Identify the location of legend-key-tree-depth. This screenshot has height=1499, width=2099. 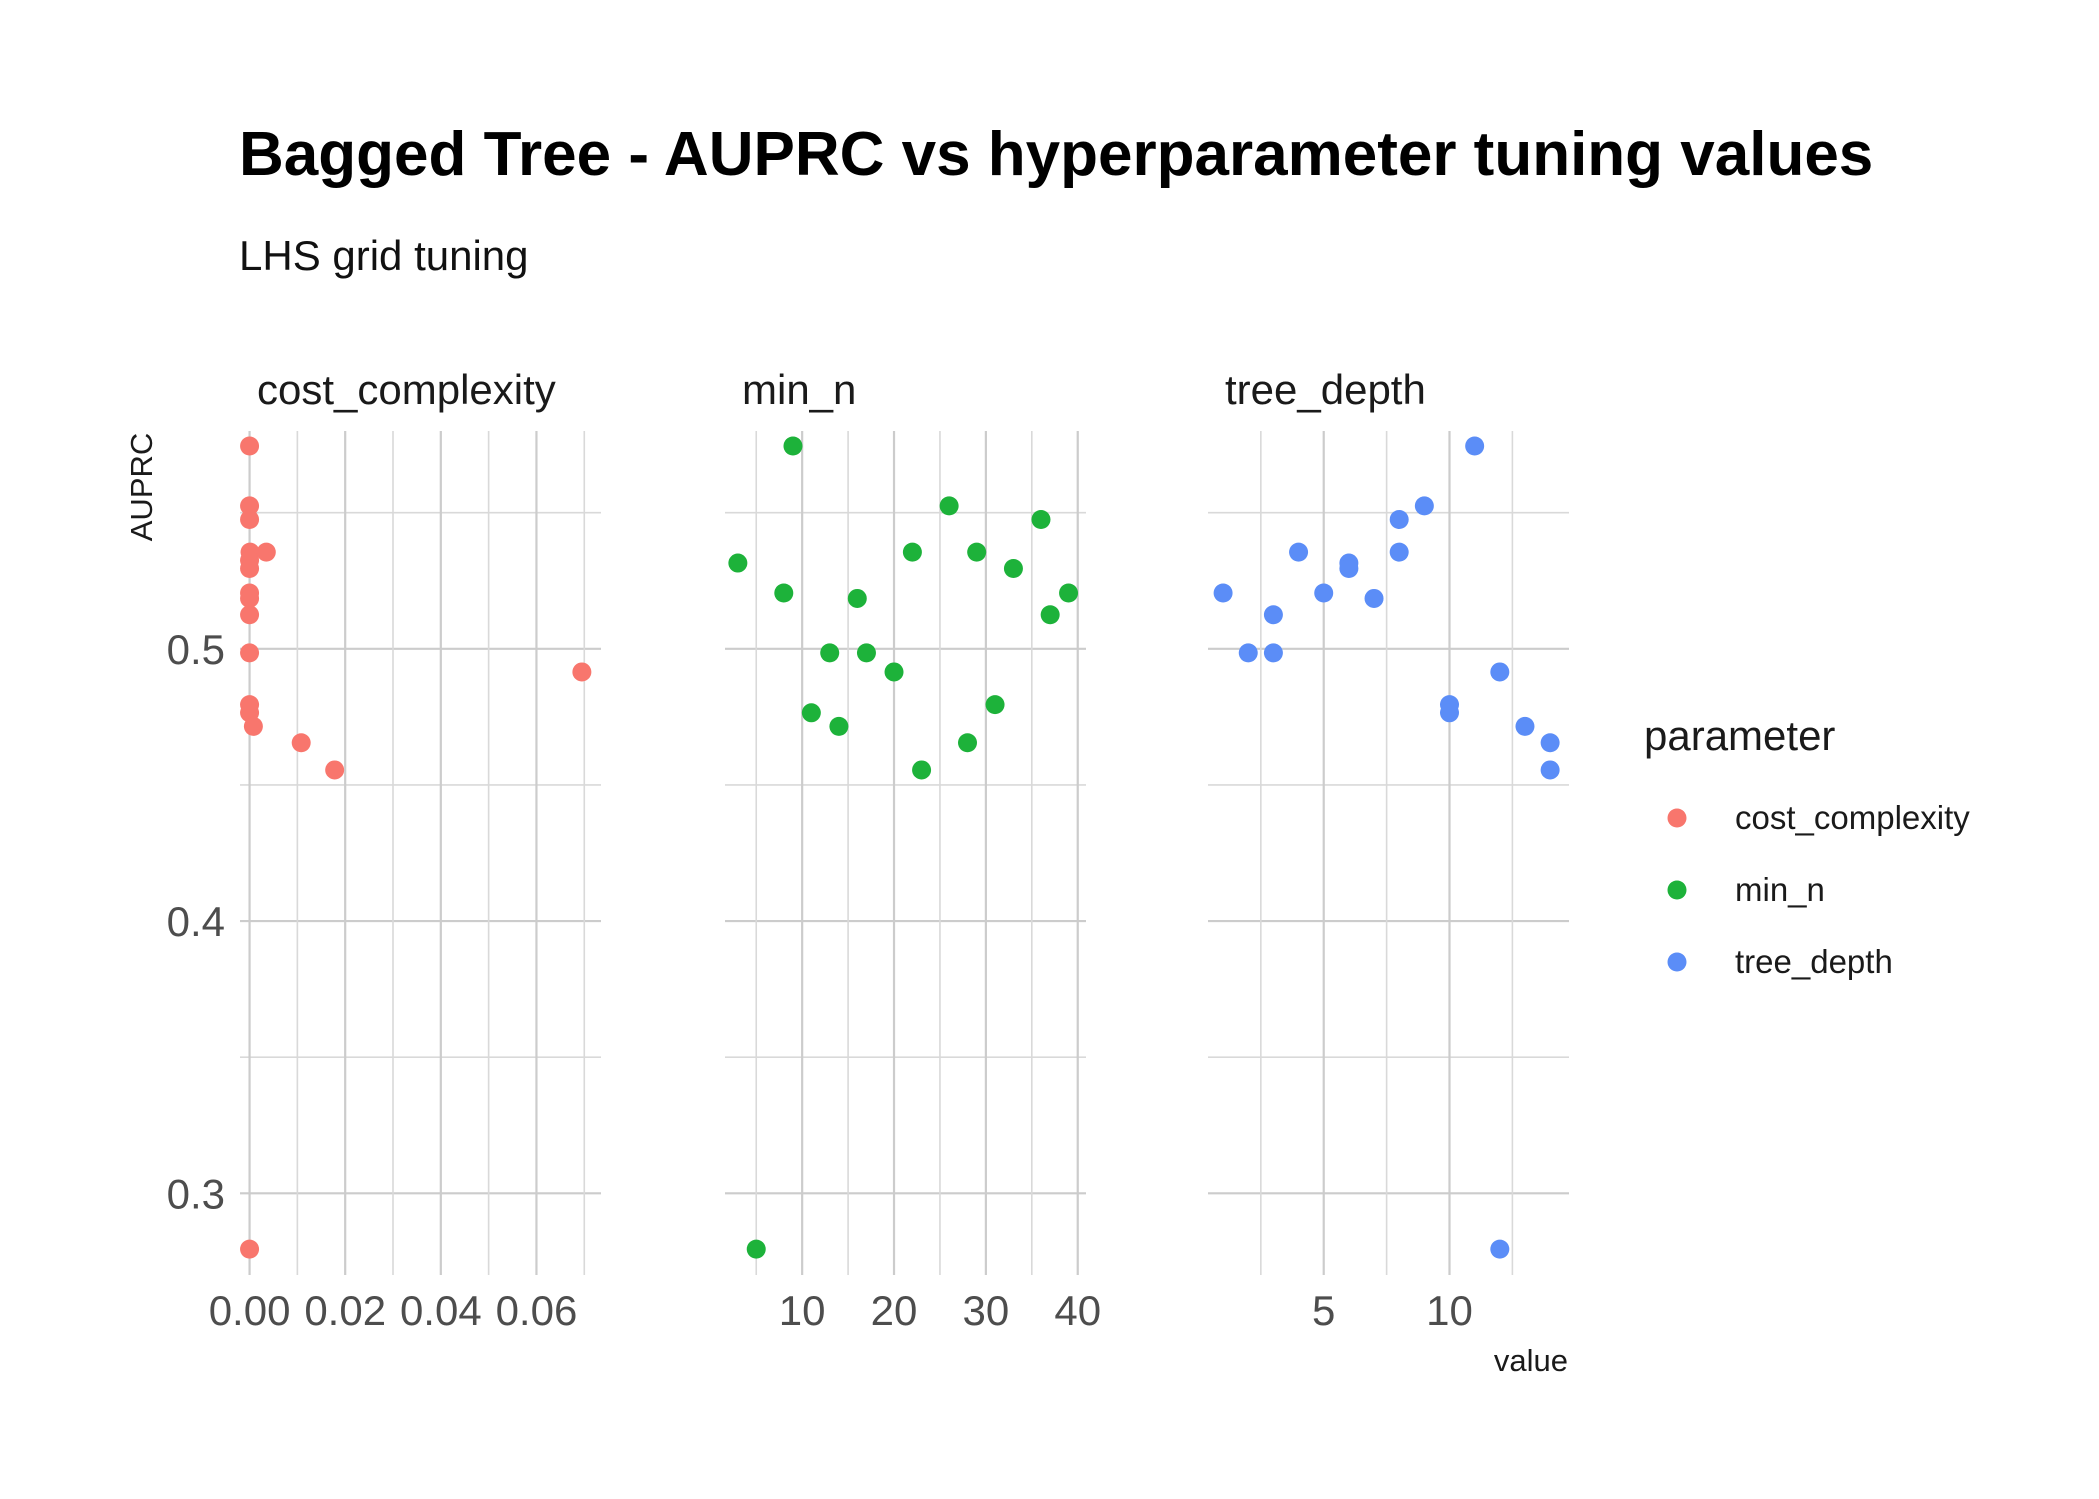
(1677, 962).